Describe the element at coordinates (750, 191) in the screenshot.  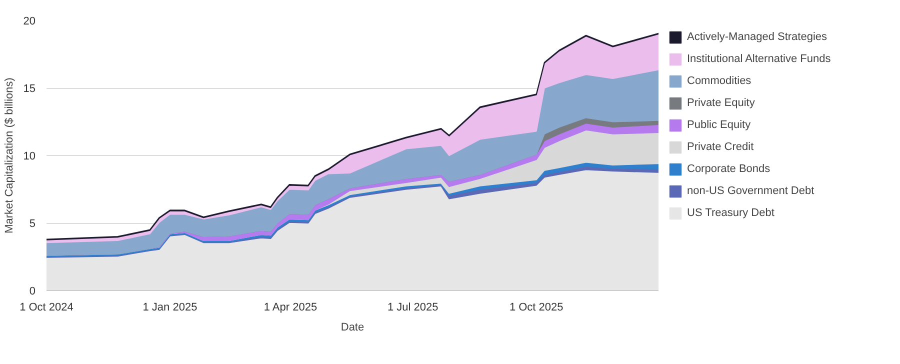
I see `legend-label: non-US Government Debt` at that location.